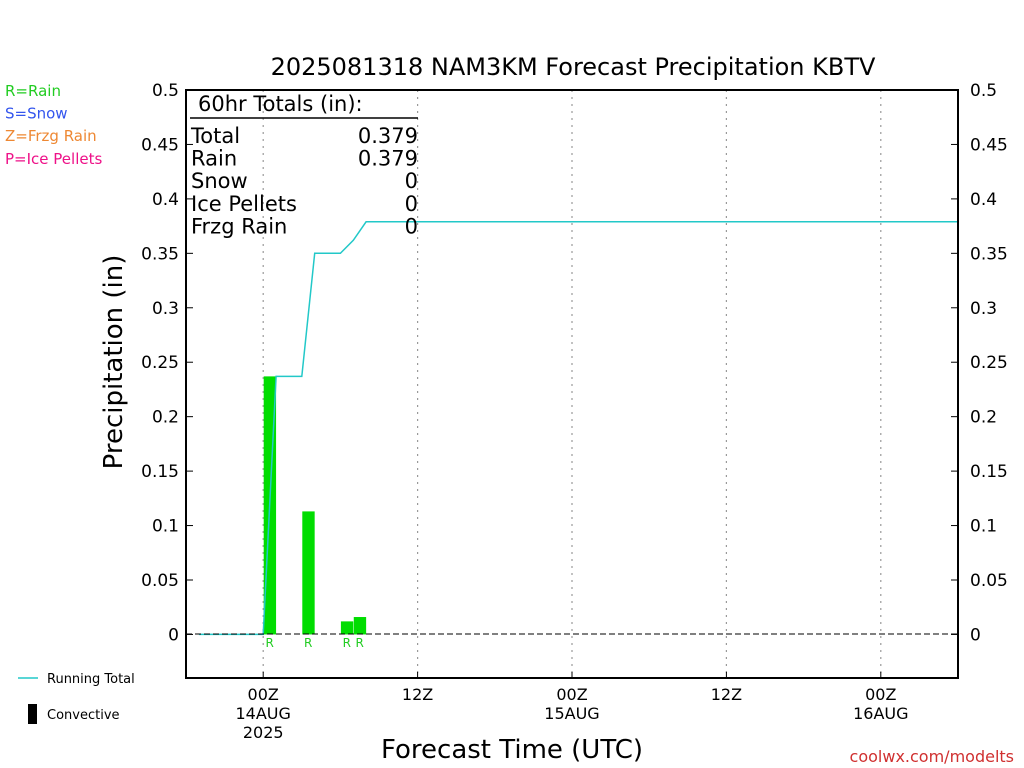 Image resolution: width=1024 pixels, height=768 pixels. What do you see at coordinates (983, 527) in the screenshot?
I see `y-tick-label-right: 0.1` at bounding box center [983, 527].